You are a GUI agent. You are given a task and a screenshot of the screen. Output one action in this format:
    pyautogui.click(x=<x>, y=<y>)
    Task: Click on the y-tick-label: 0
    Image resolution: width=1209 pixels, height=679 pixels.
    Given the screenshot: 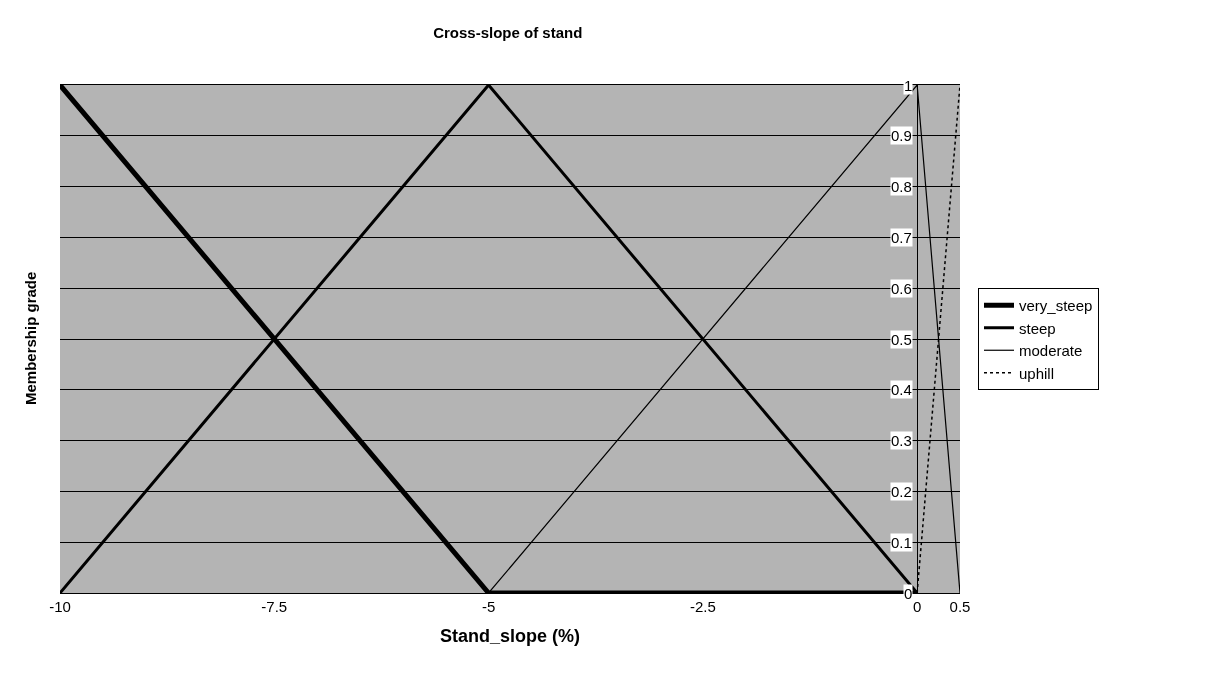 What is the action you would take?
    pyautogui.click(x=908, y=593)
    